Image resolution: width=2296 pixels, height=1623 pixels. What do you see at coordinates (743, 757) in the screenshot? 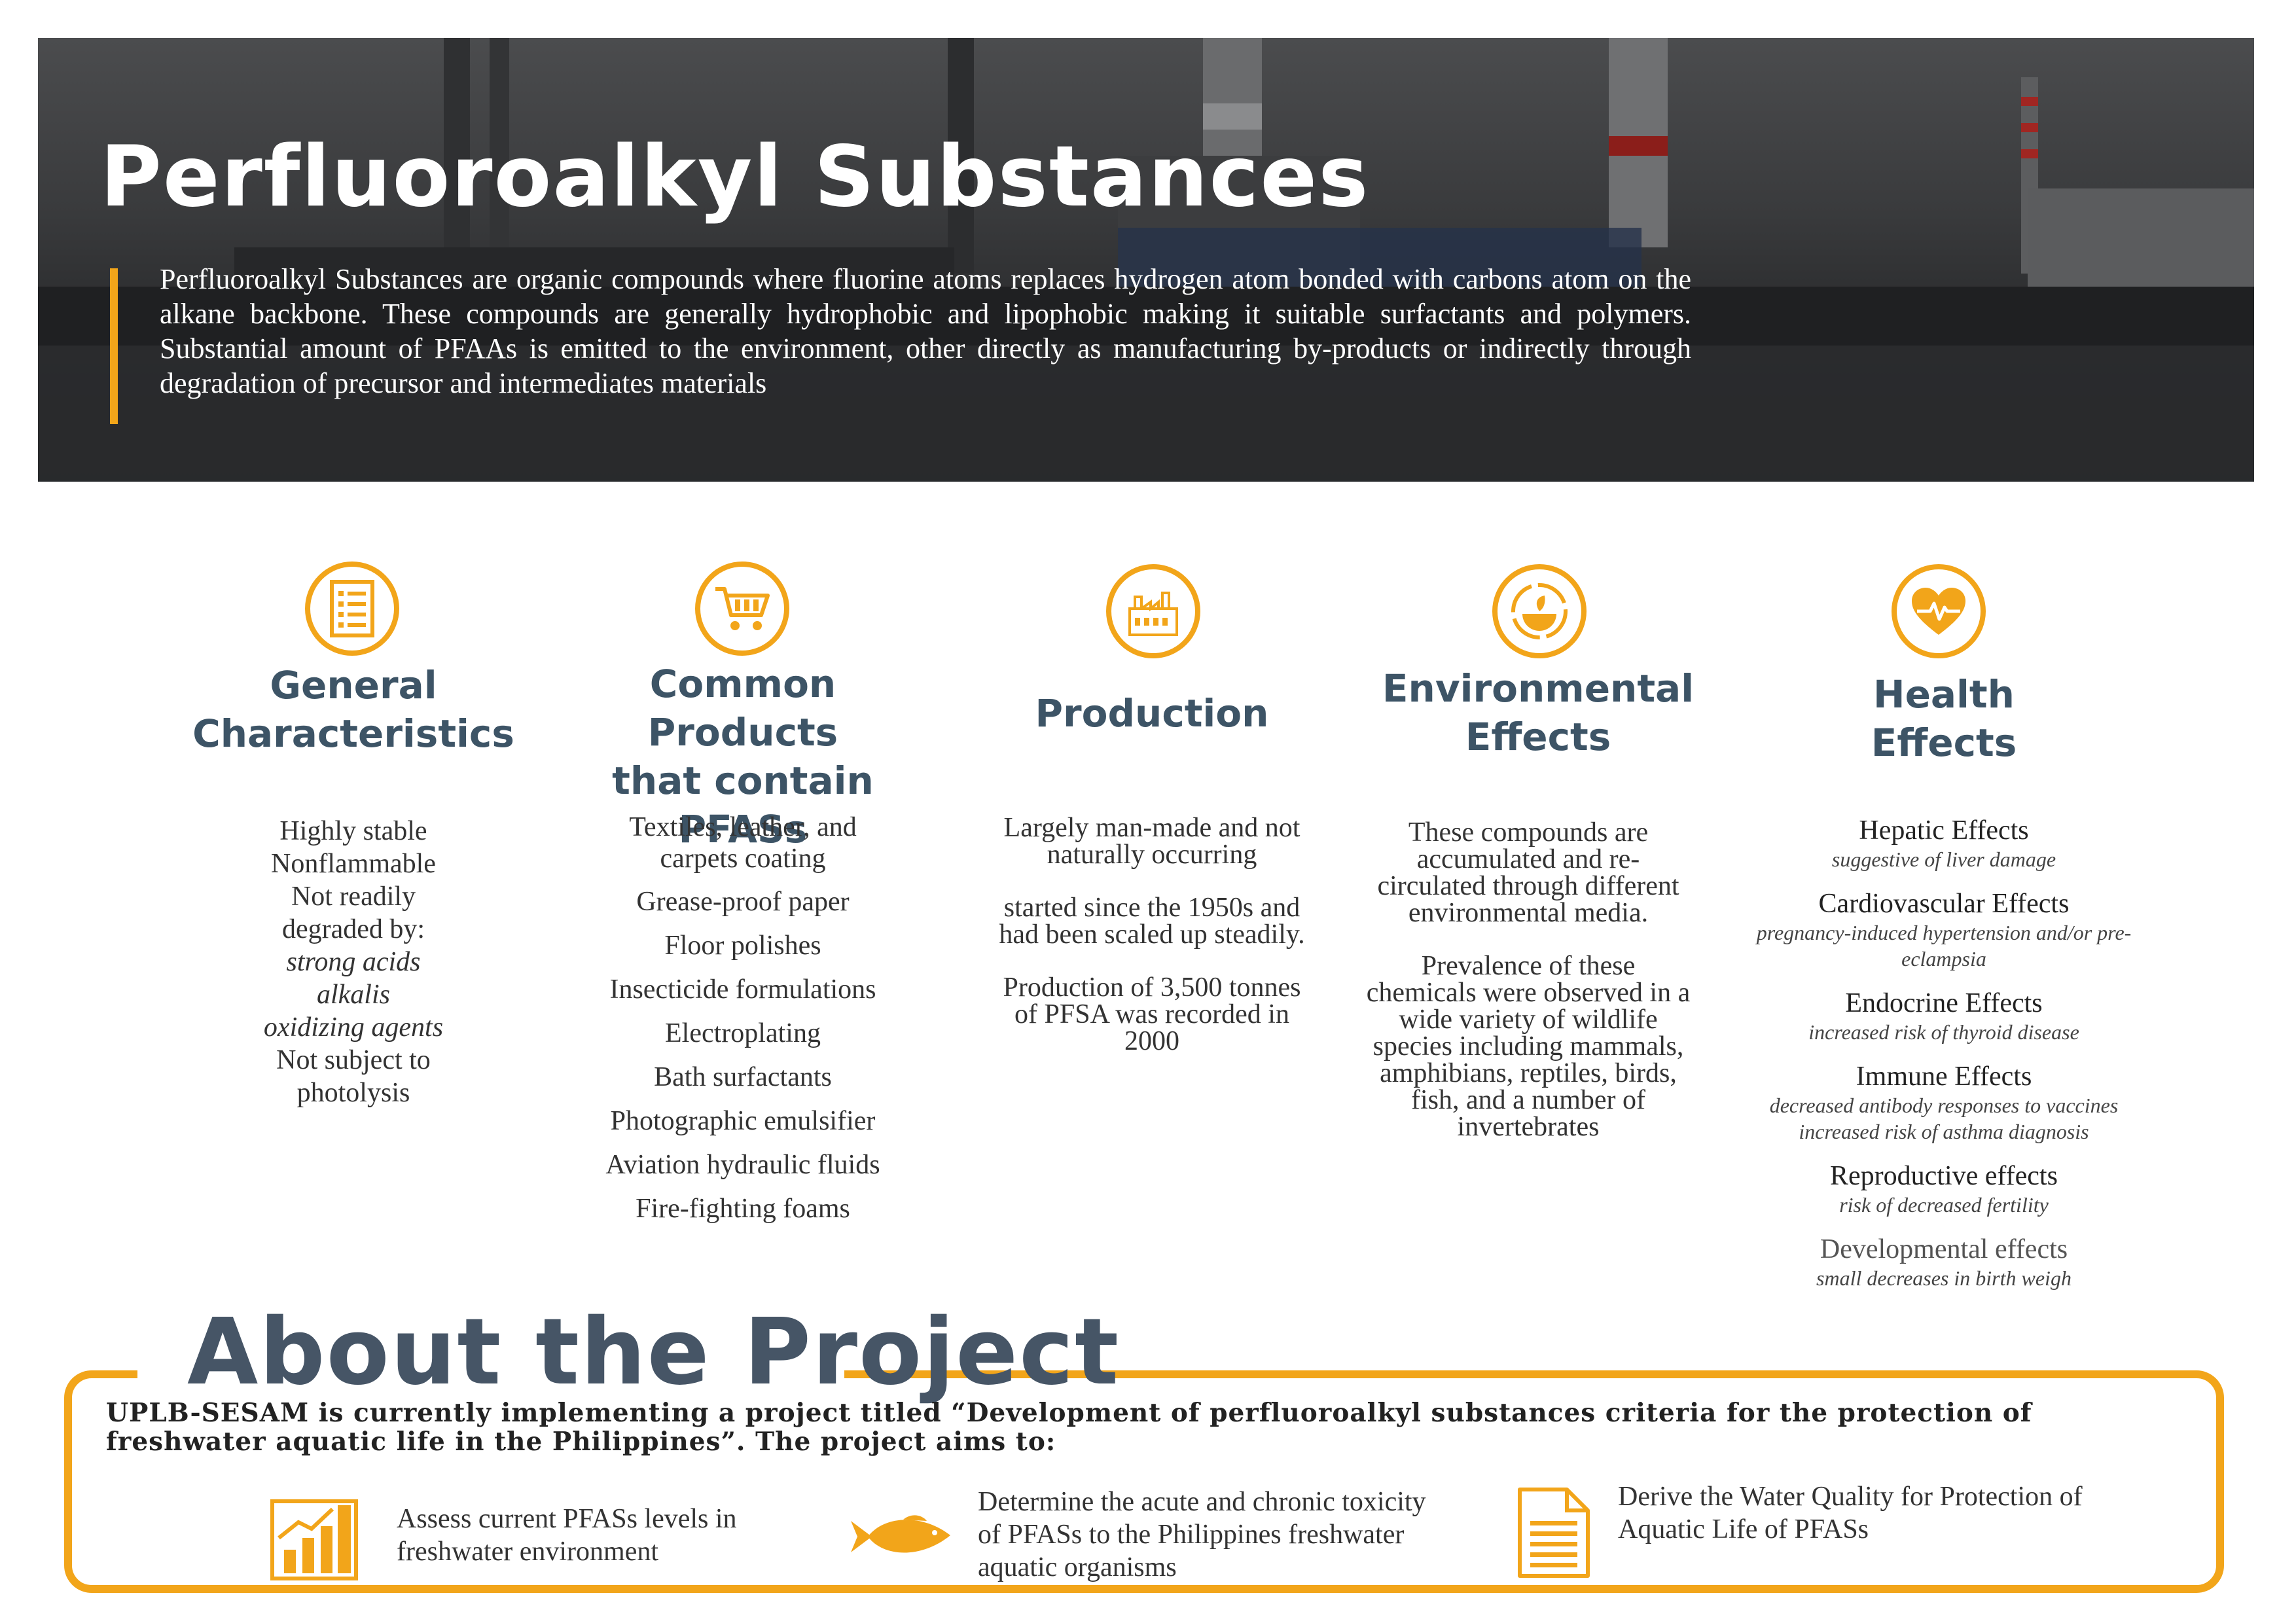
I see `common-products-title: Common Products that contain PFASs` at bounding box center [743, 757].